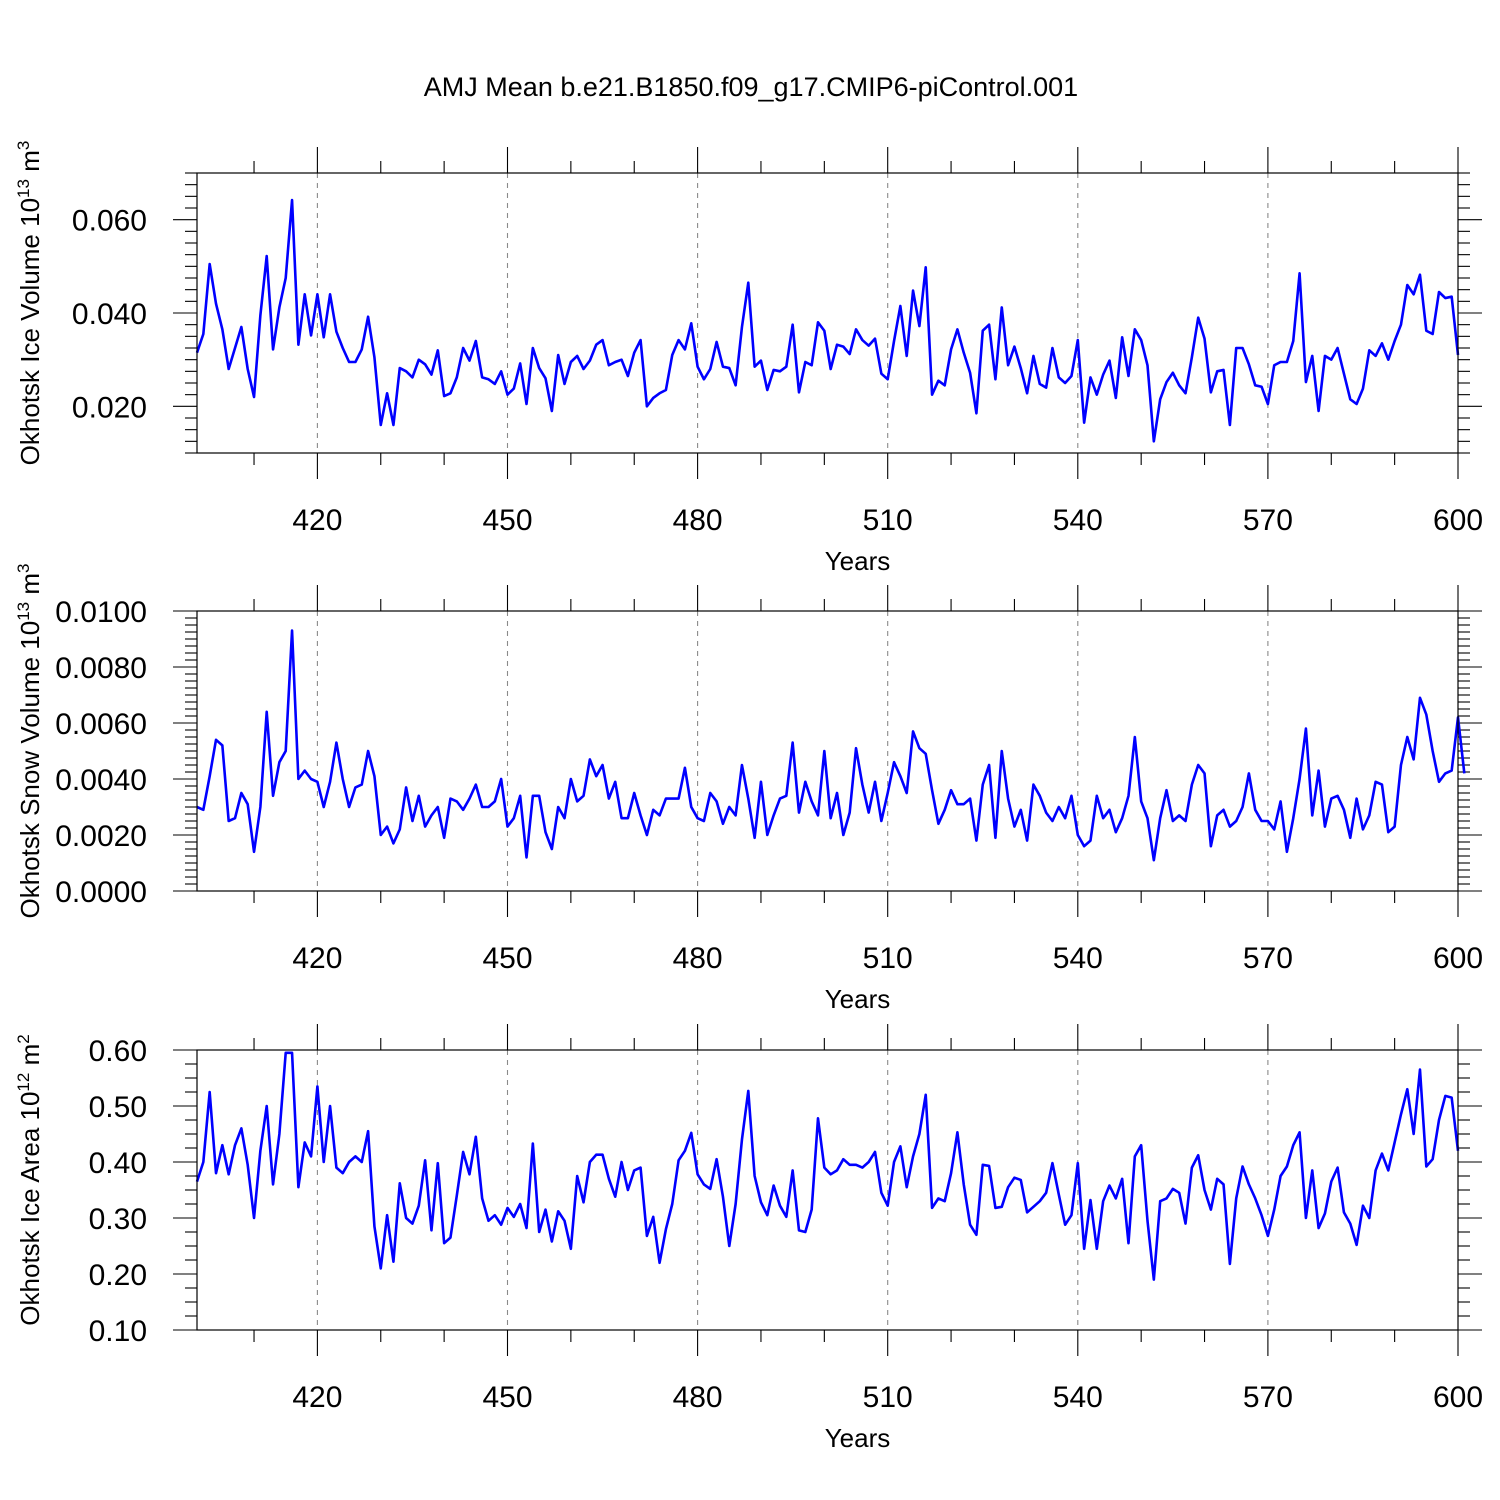  I want to click on ice-area-xtick-label: 570, so click(1268, 1397).